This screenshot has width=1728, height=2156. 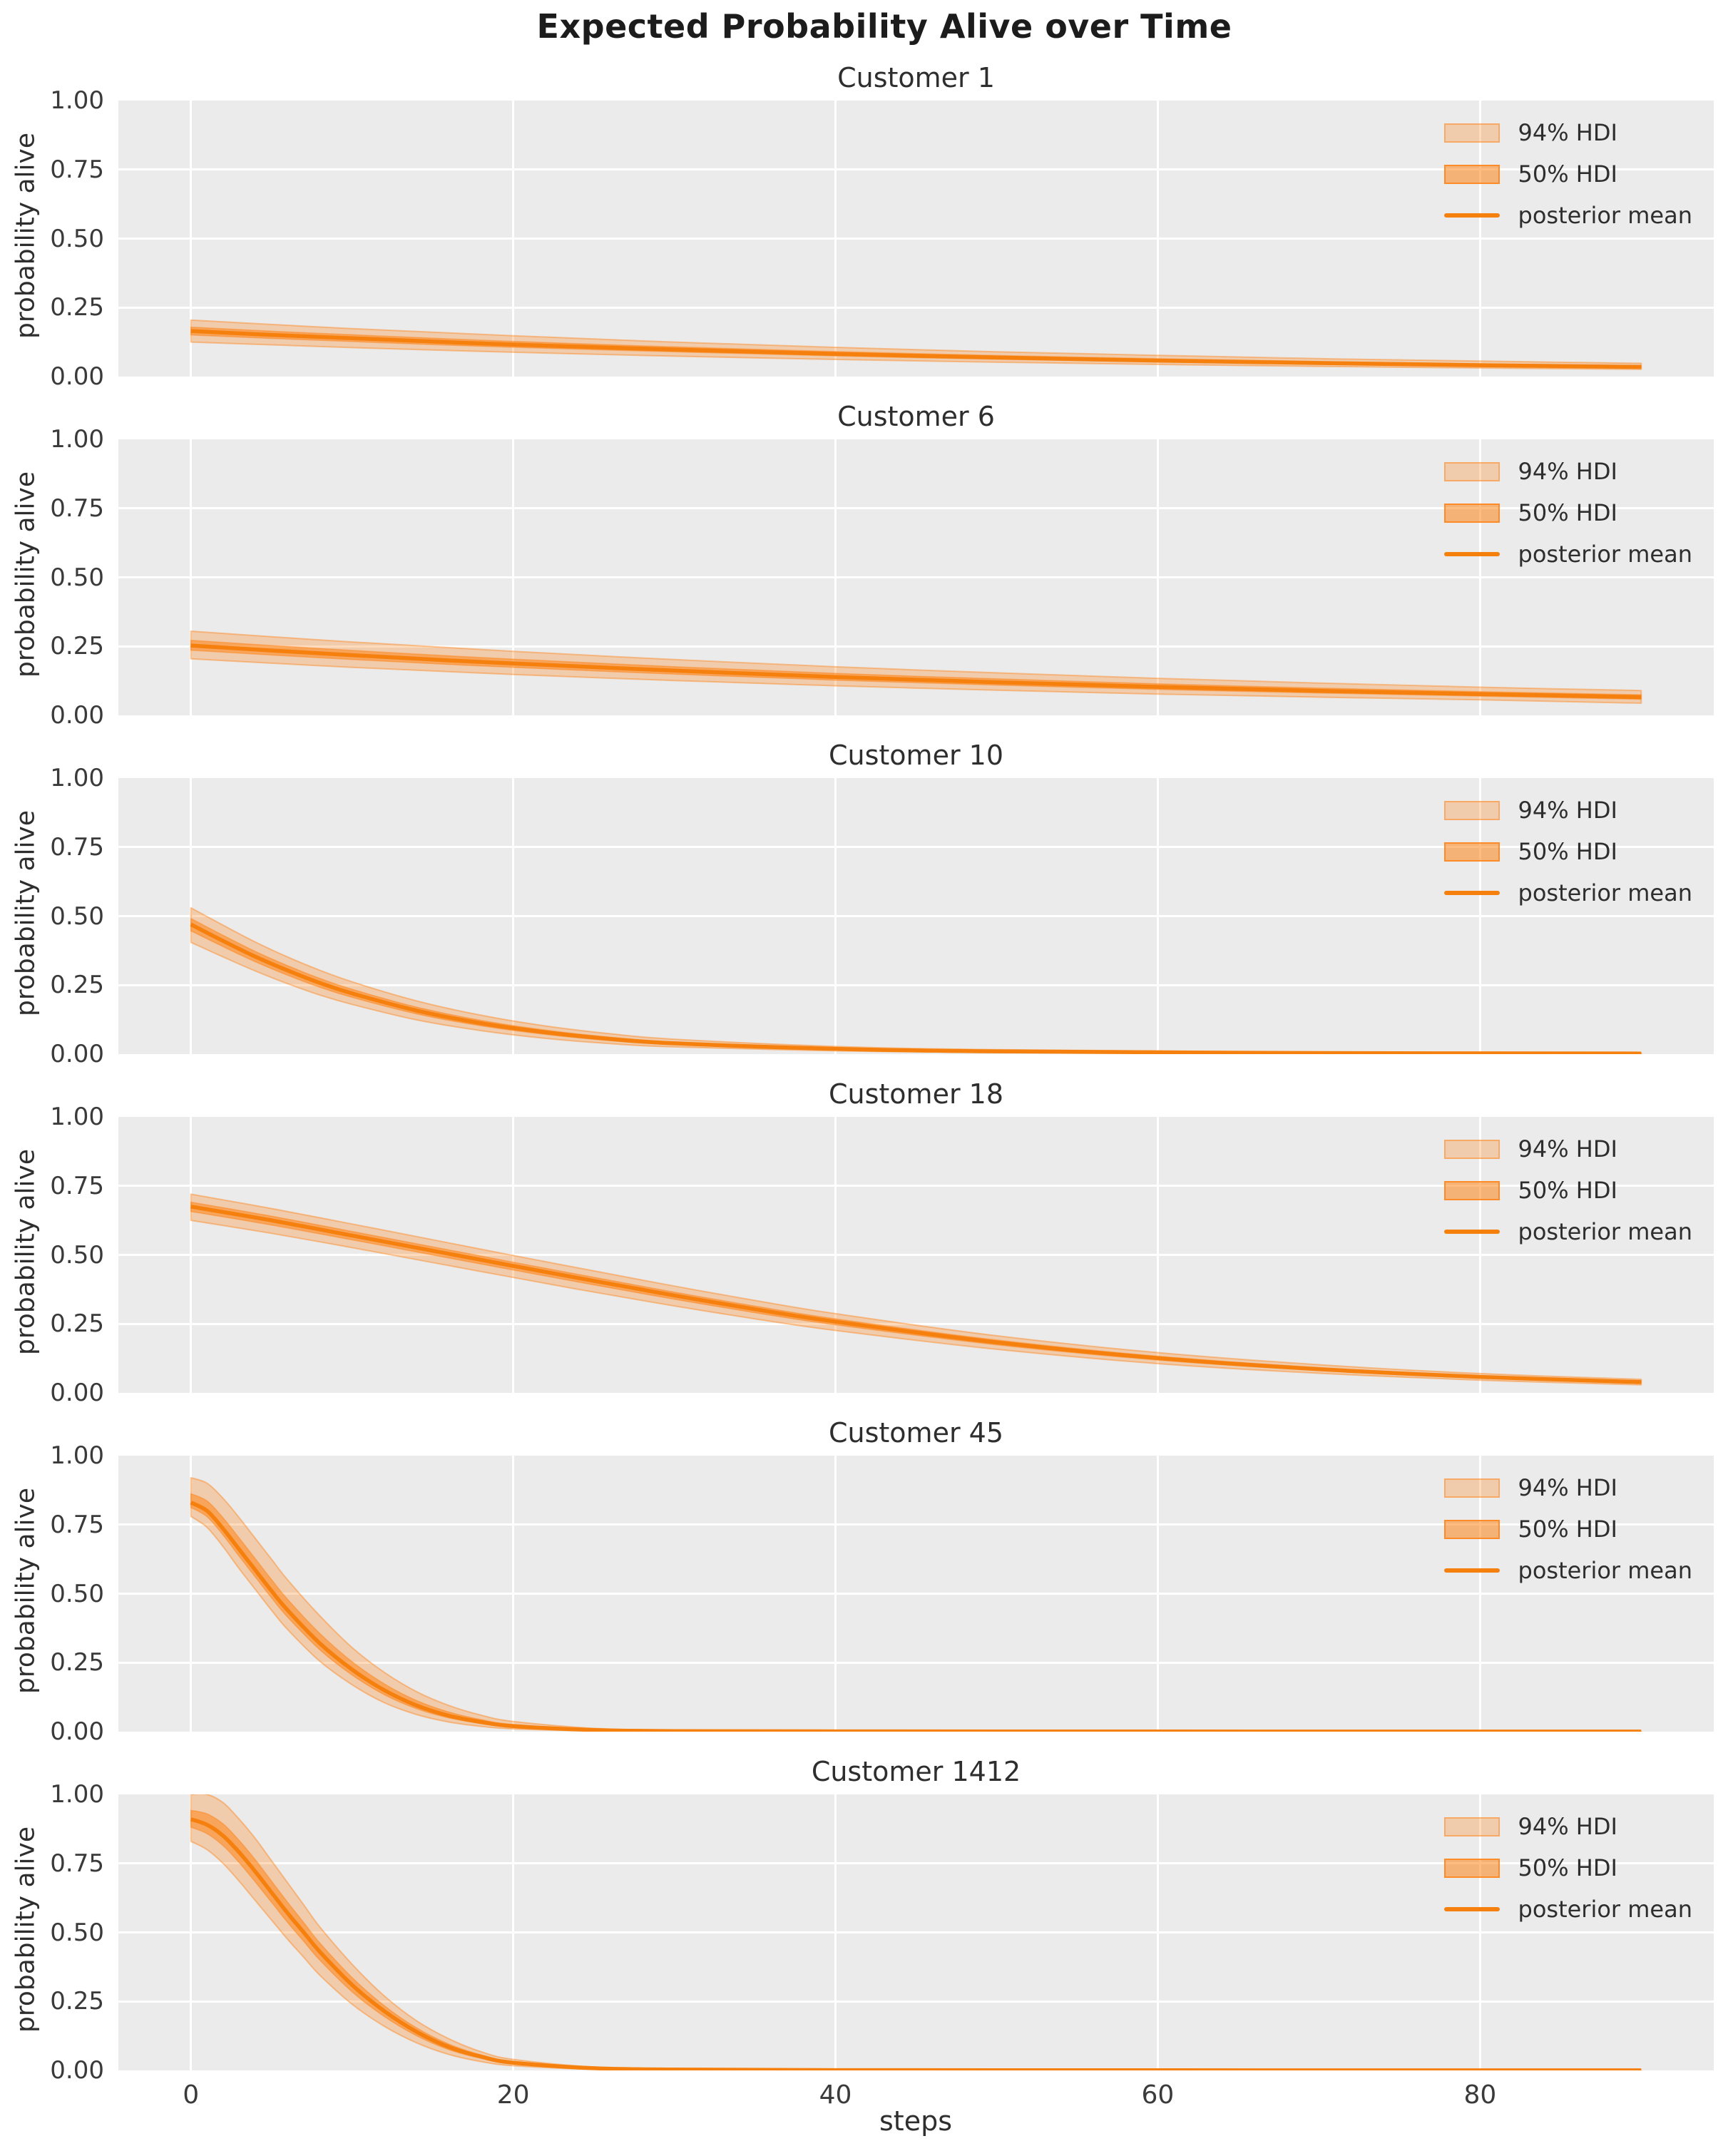 I want to click on y-tick-label: 1.00, so click(x=77, y=1117).